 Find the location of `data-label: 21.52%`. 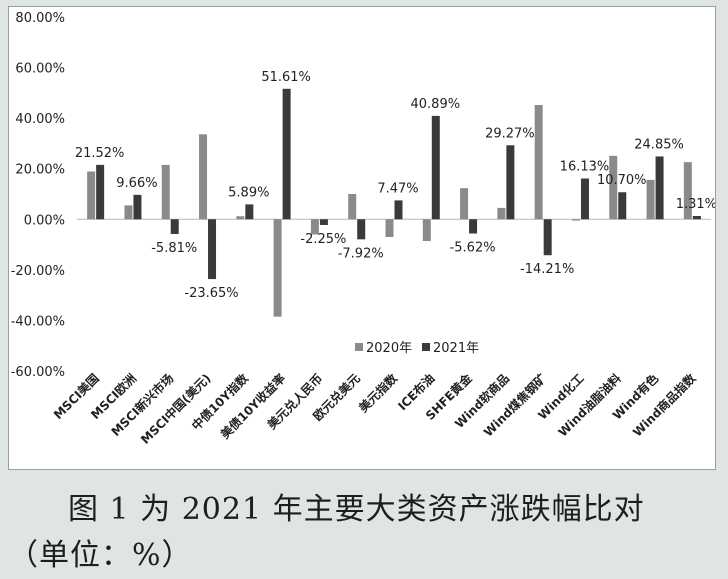

data-label: 21.52% is located at coordinates (100, 153).